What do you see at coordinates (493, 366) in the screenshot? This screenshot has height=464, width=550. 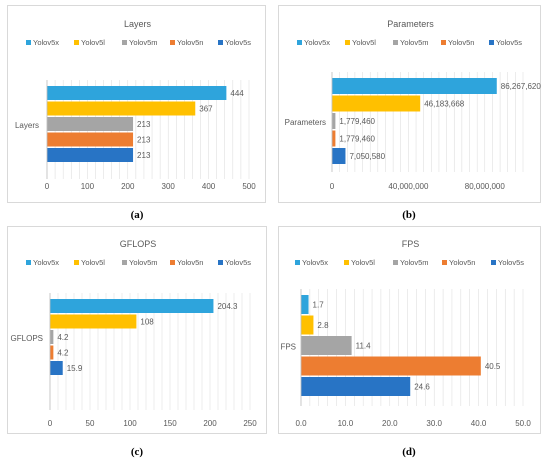 I see `data-label: 40.5` at bounding box center [493, 366].